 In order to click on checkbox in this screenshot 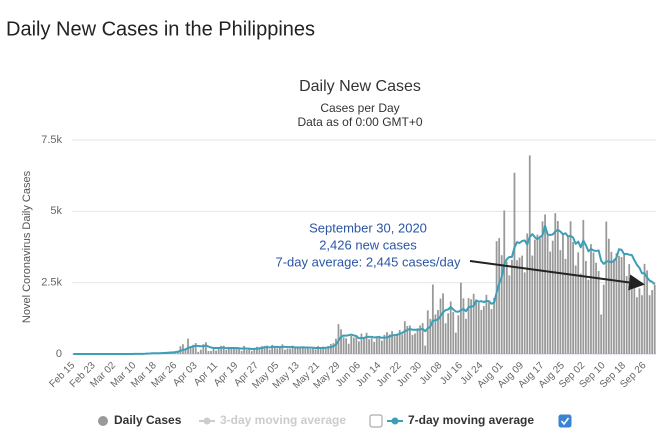, I will do `click(565, 421)`.